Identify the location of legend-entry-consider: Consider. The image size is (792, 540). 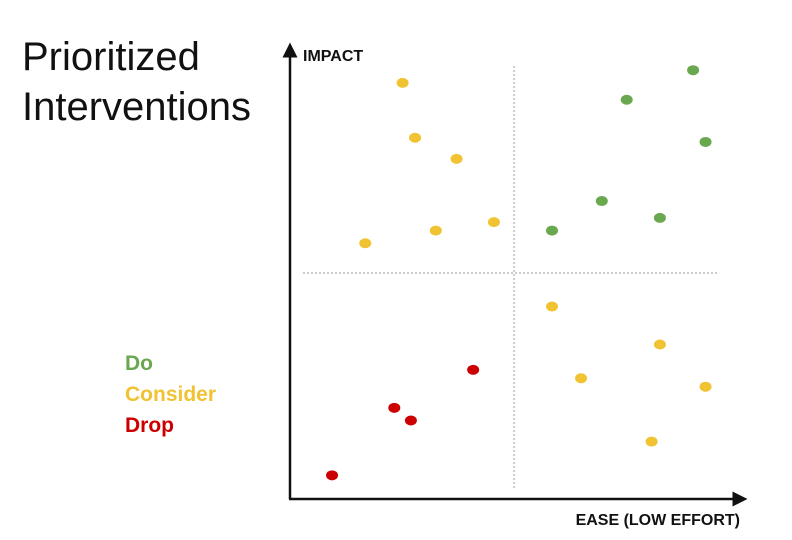
(171, 394).